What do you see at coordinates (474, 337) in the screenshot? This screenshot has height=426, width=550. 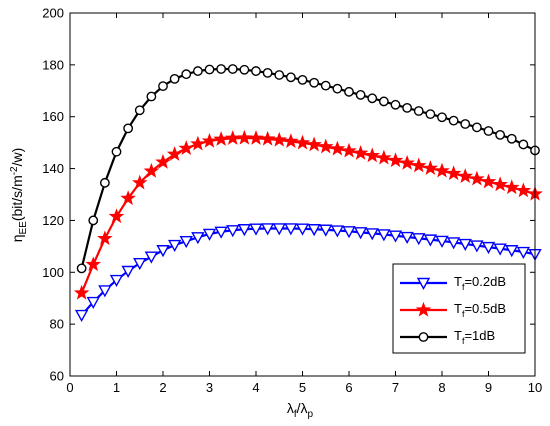 I see `legend-entry-label-3: Tf=1dB` at bounding box center [474, 337].